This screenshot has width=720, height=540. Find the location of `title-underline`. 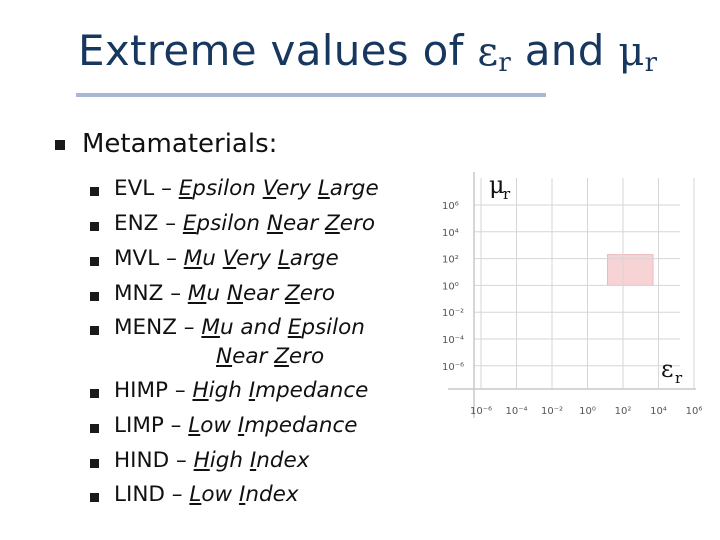

title-underline is located at coordinates (311, 95).